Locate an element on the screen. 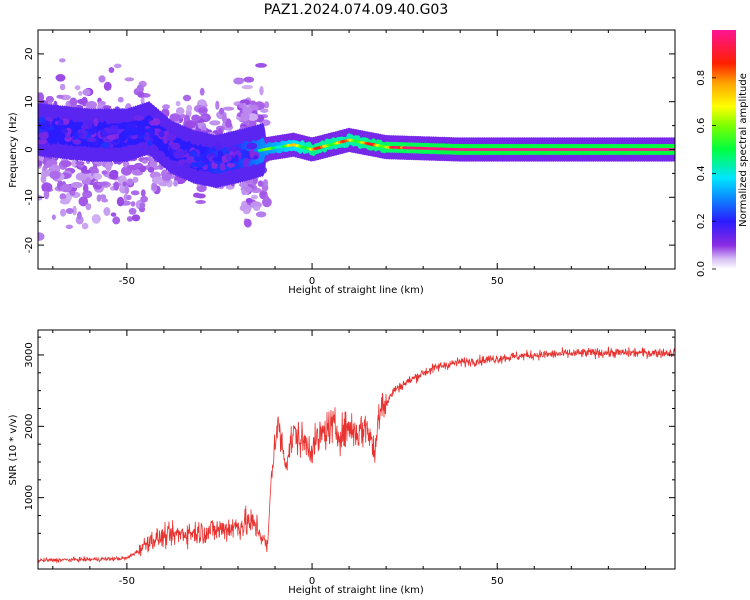 The height and width of the screenshot is (600, 750). colorbar-gradient is located at coordinates (724, 149).